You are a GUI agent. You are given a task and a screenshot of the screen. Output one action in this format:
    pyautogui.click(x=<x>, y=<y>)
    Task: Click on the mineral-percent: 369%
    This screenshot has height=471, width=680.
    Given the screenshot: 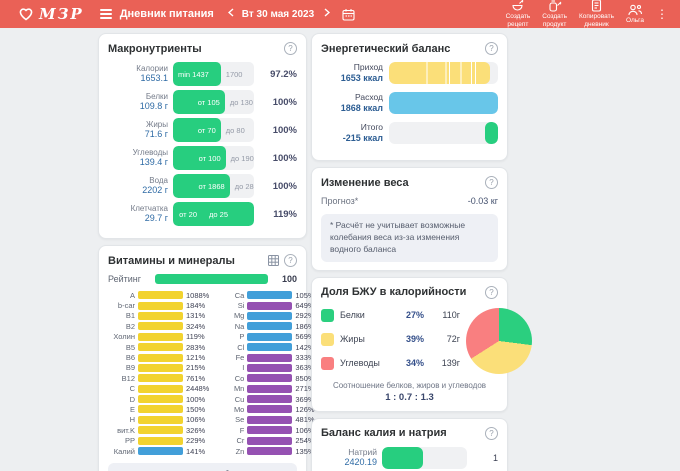 What is the action you would take?
    pyautogui.click(x=305, y=399)
    